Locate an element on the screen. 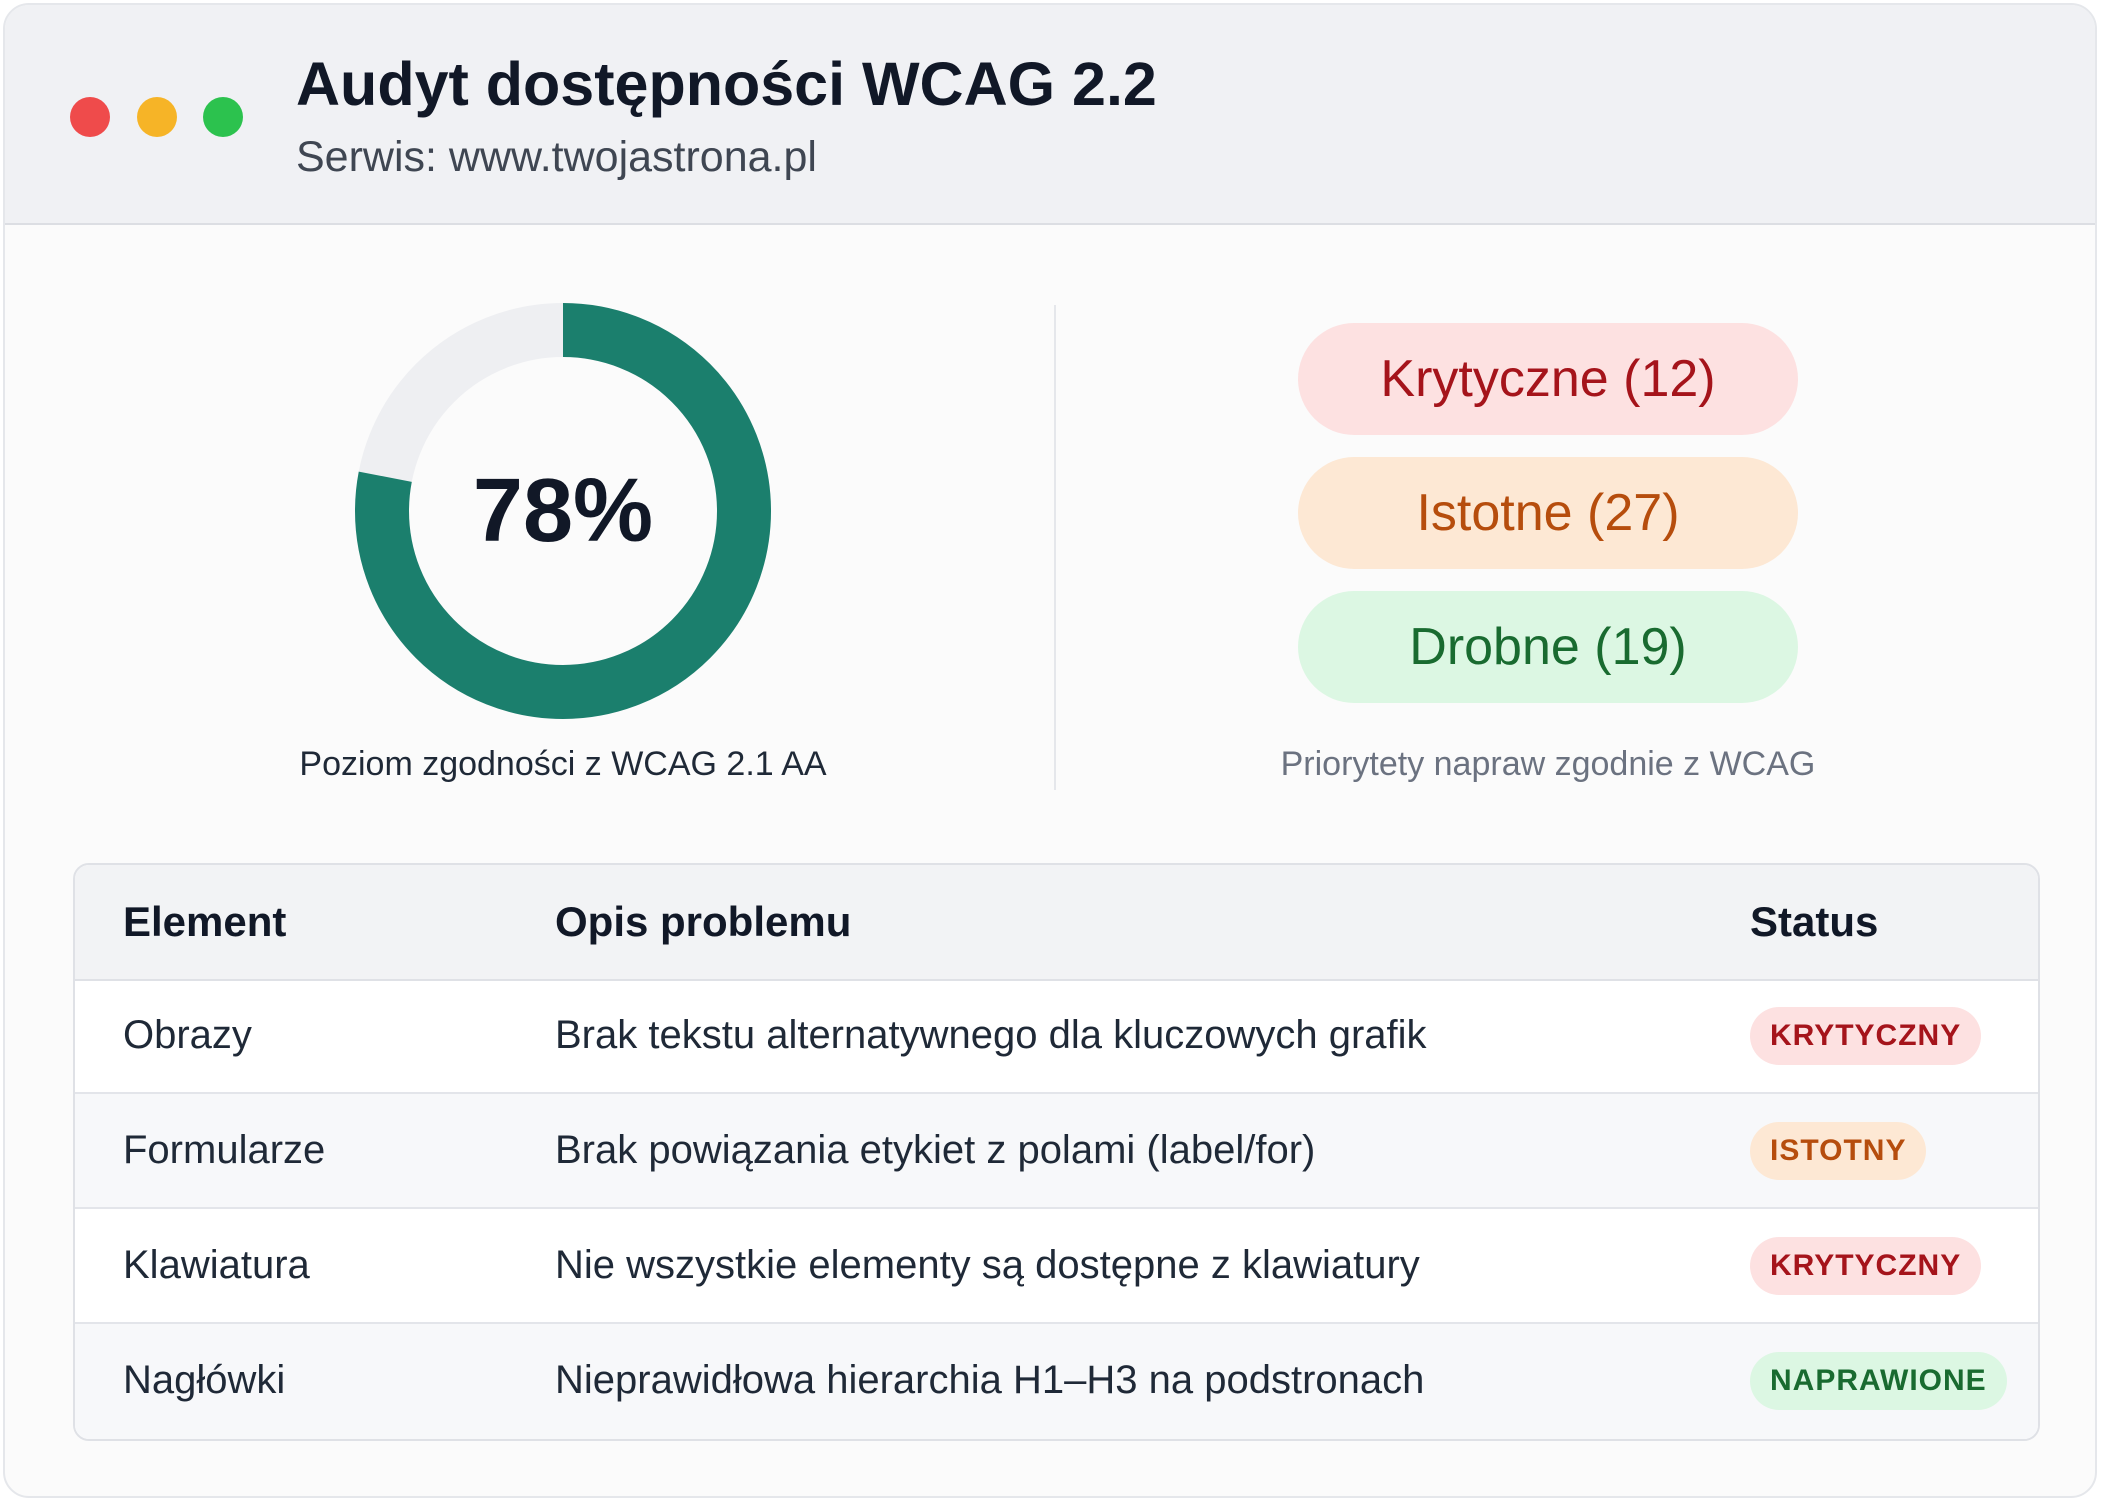  compliance-value: 78% is located at coordinates (563, 511).